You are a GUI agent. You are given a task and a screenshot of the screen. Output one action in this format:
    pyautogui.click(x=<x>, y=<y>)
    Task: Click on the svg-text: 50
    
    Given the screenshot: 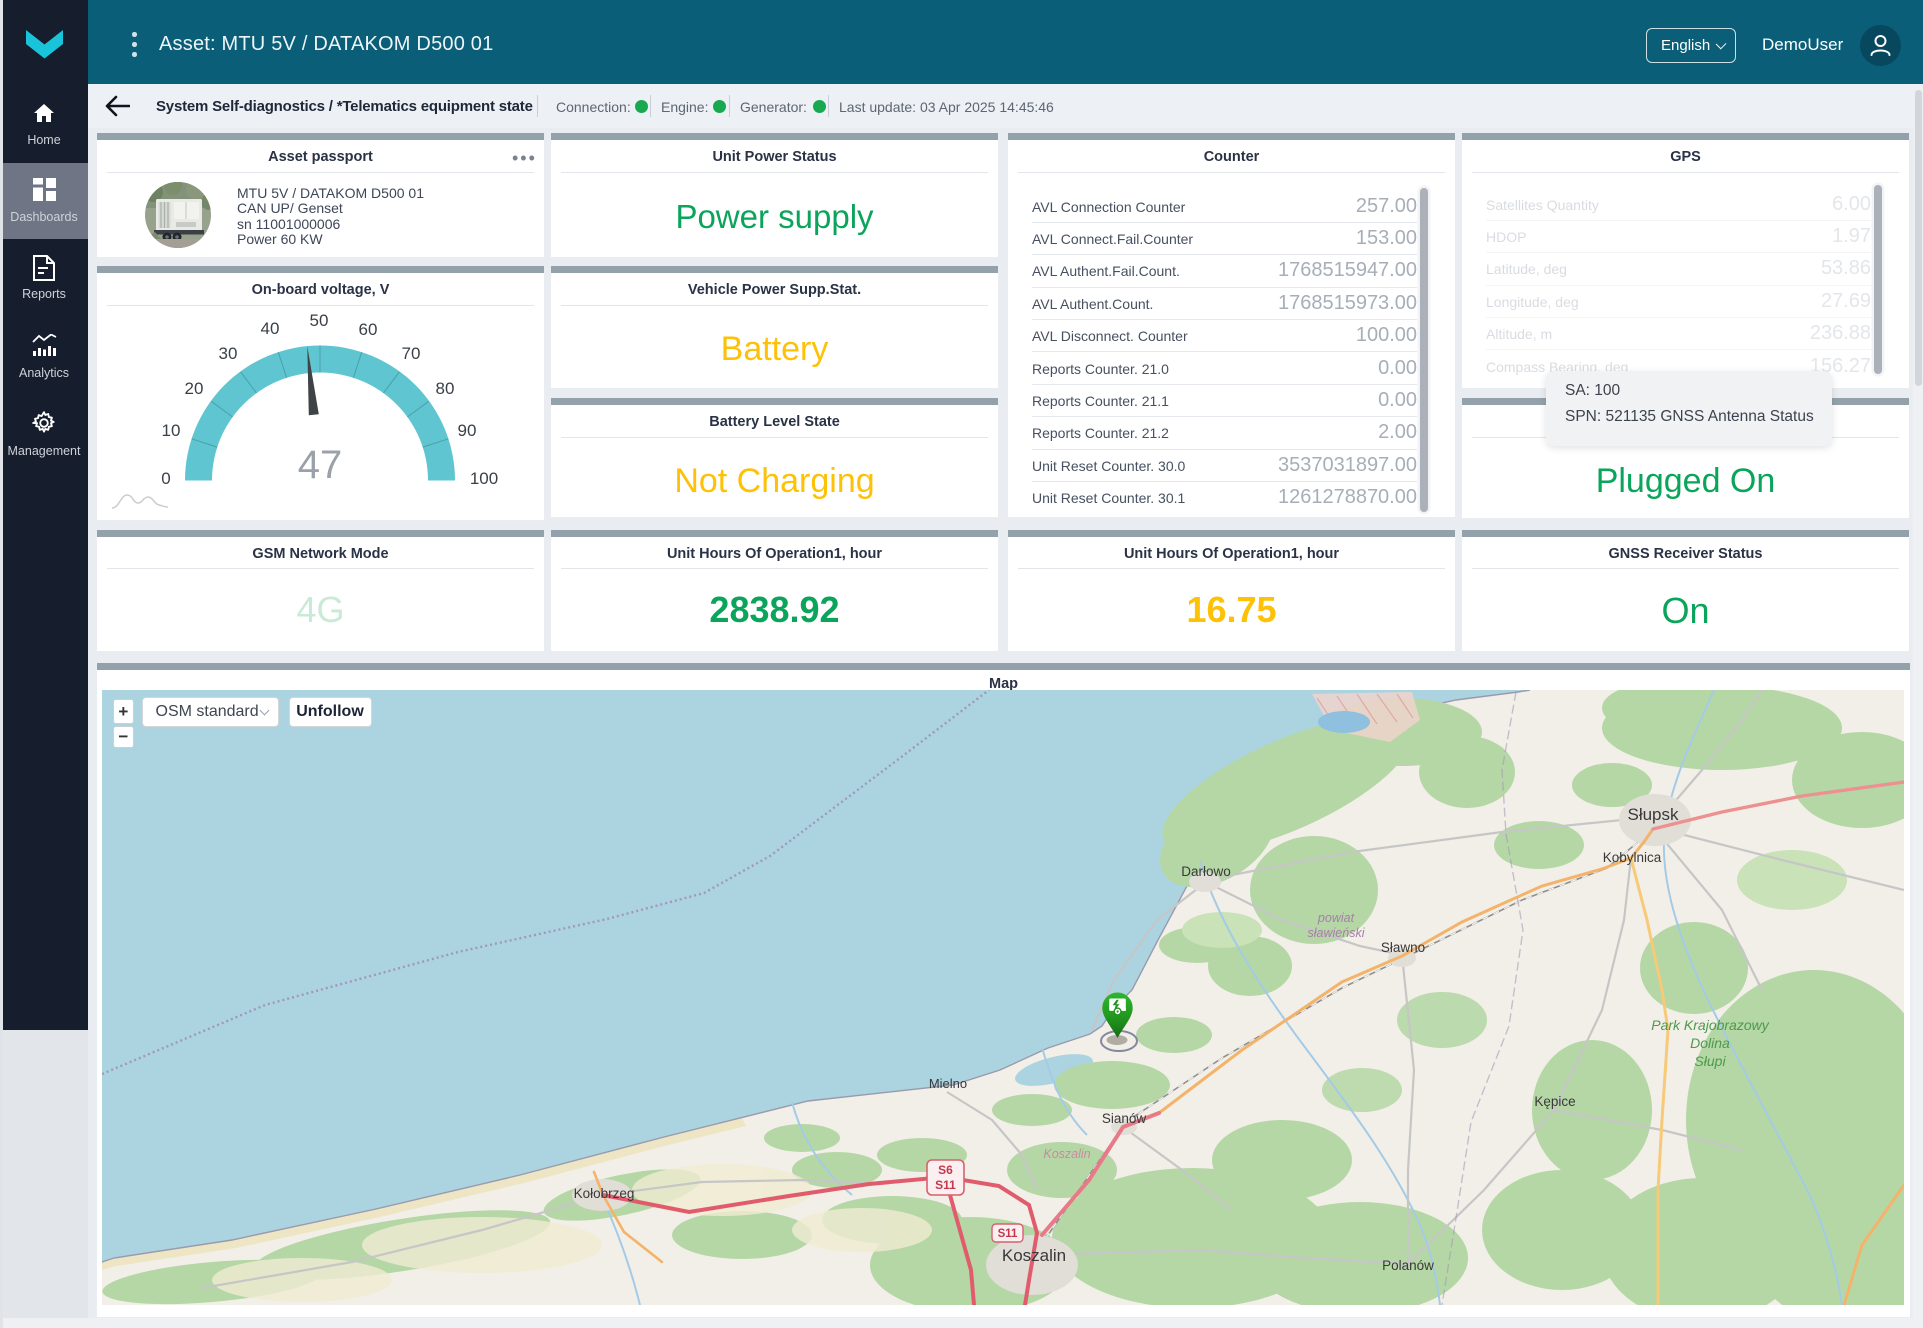 What is the action you would take?
    pyautogui.click(x=319, y=320)
    